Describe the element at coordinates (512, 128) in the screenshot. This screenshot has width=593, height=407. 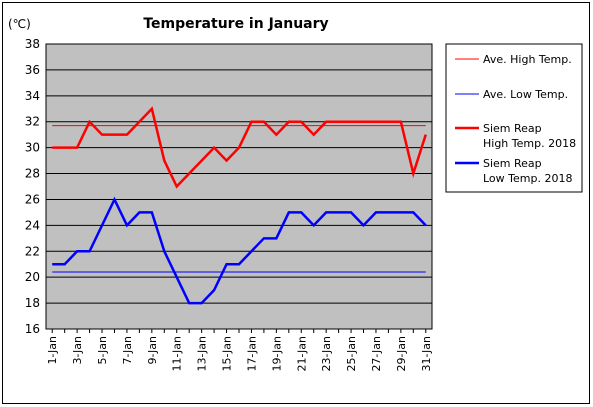
I see `legend-label-siem-reap-high-line1: Siem Reap` at that location.